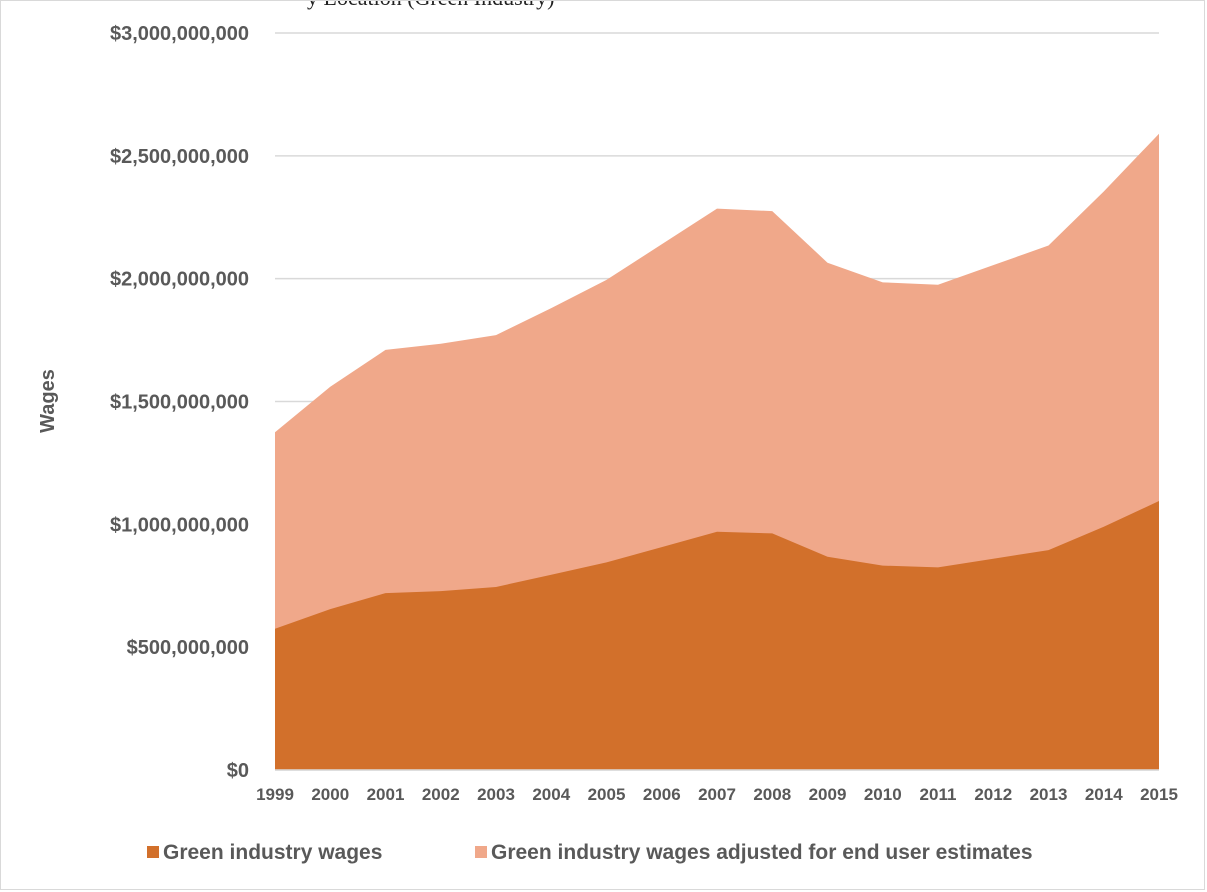 This screenshot has width=1207, height=892. What do you see at coordinates (662, 794) in the screenshot?
I see `x-tick-label: 2006` at bounding box center [662, 794].